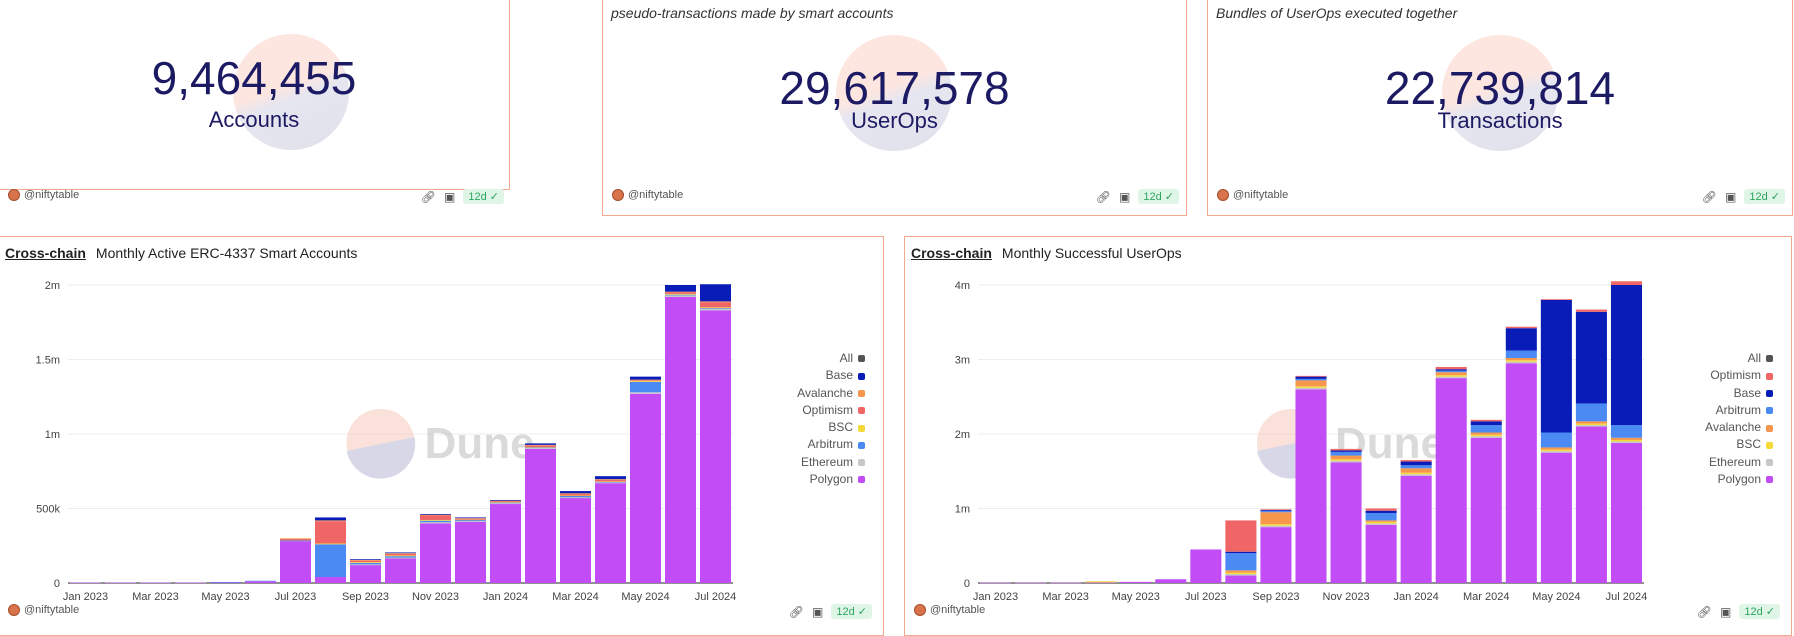  What do you see at coordinates (812, 375) in the screenshot?
I see `legend-item-base: Base` at bounding box center [812, 375].